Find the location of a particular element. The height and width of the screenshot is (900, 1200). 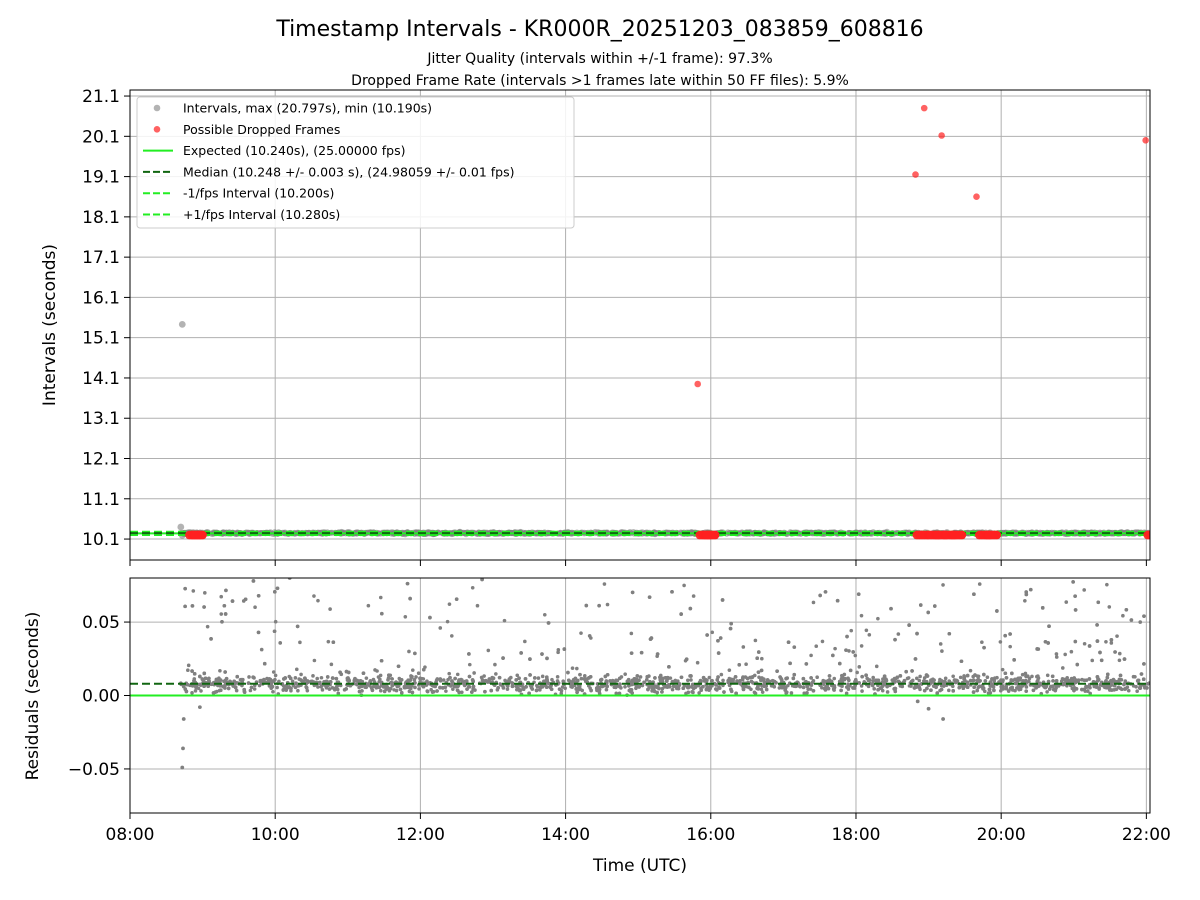

legend-intervals-marker is located at coordinates (157, 108).